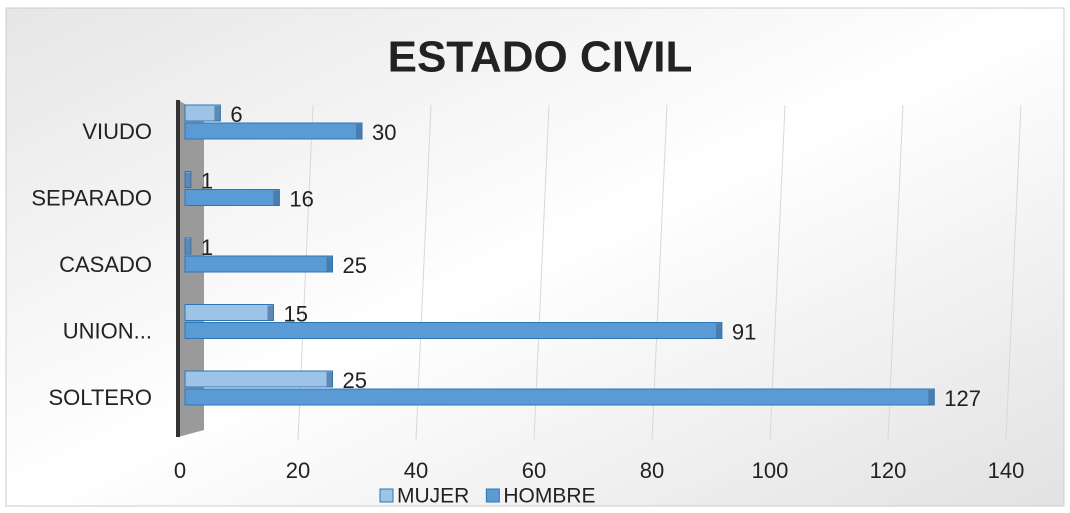  I want to click on data-label: 91, so click(744, 331).